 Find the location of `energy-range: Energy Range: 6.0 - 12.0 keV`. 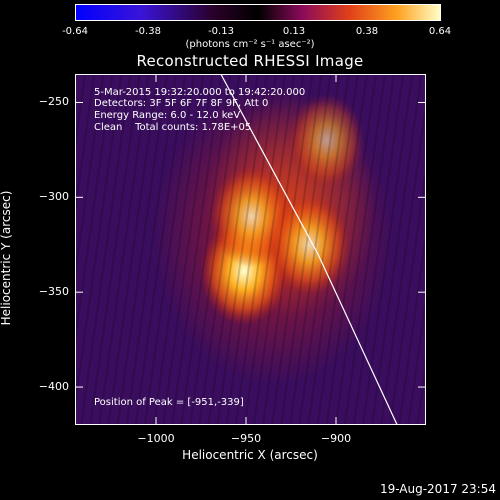

energy-range: Energy Range: 6.0 - 12.0 keV is located at coordinates (167, 115).